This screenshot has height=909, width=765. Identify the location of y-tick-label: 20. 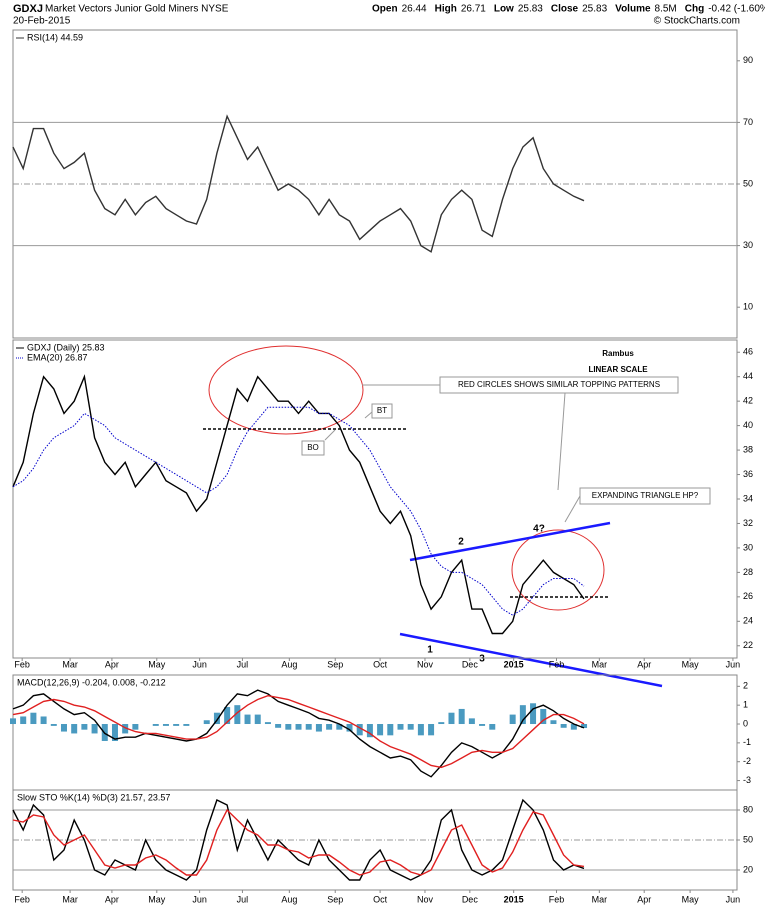
(748, 869).